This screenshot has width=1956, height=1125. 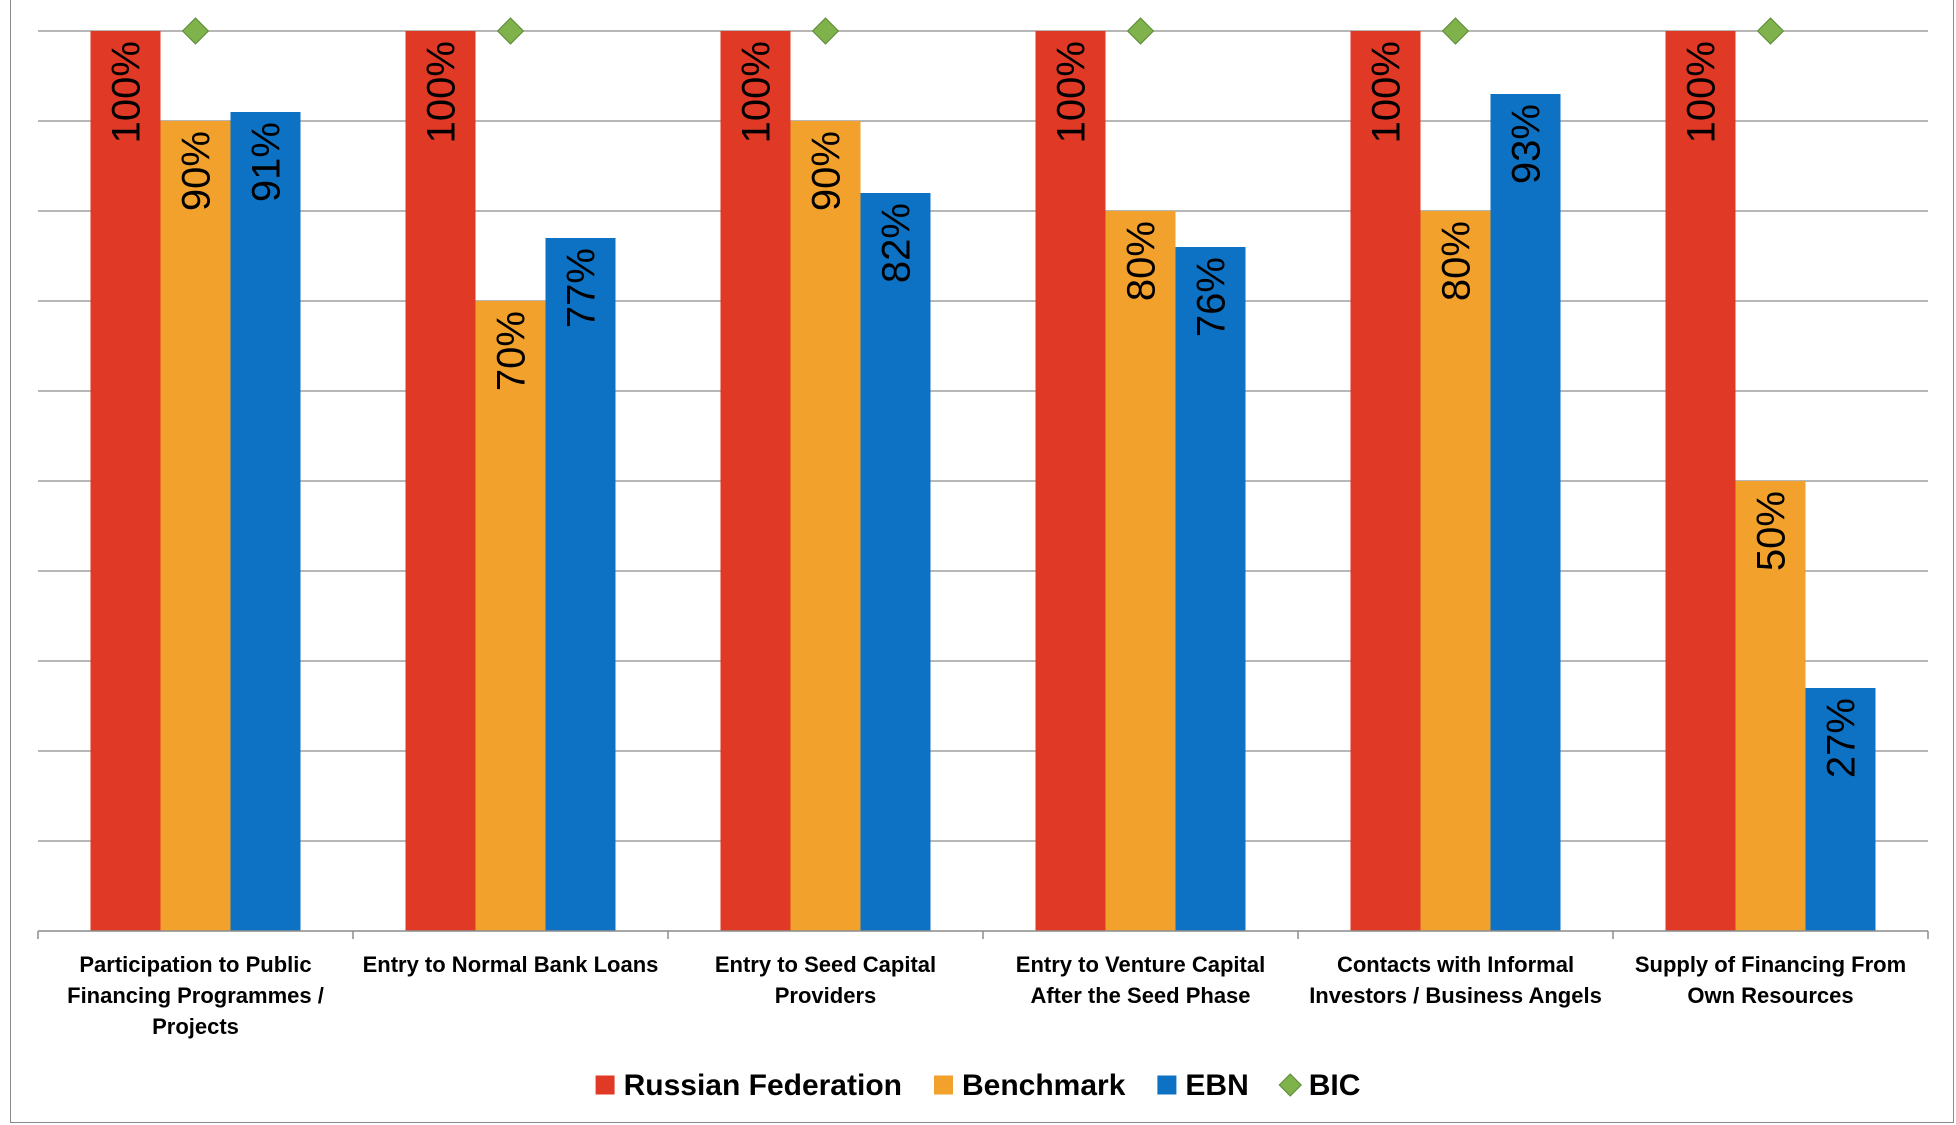 I want to click on data-label-ebn: 91%, so click(x=267, y=162).